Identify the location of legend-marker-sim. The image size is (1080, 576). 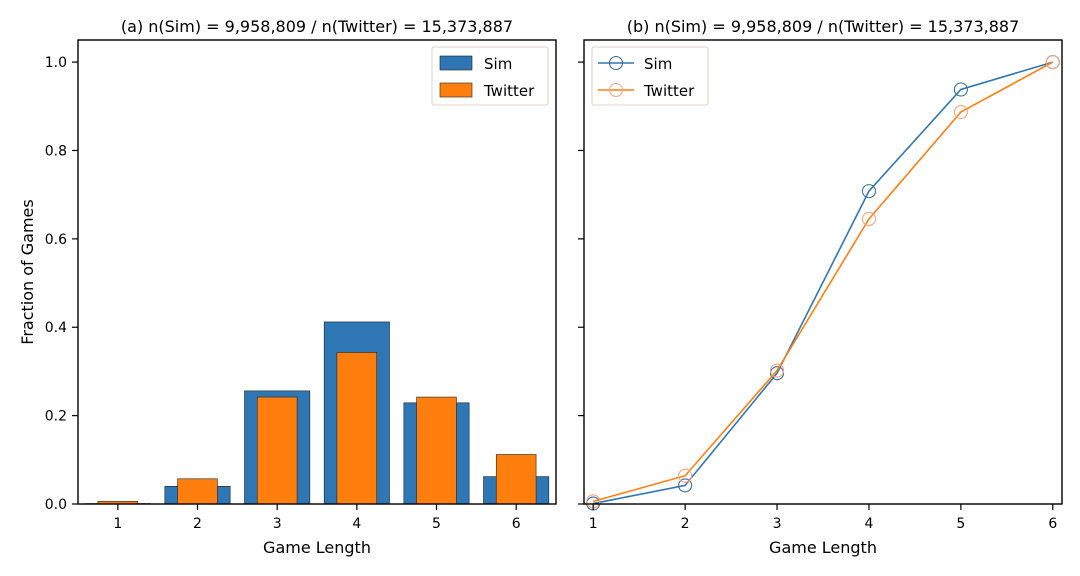
(616, 63).